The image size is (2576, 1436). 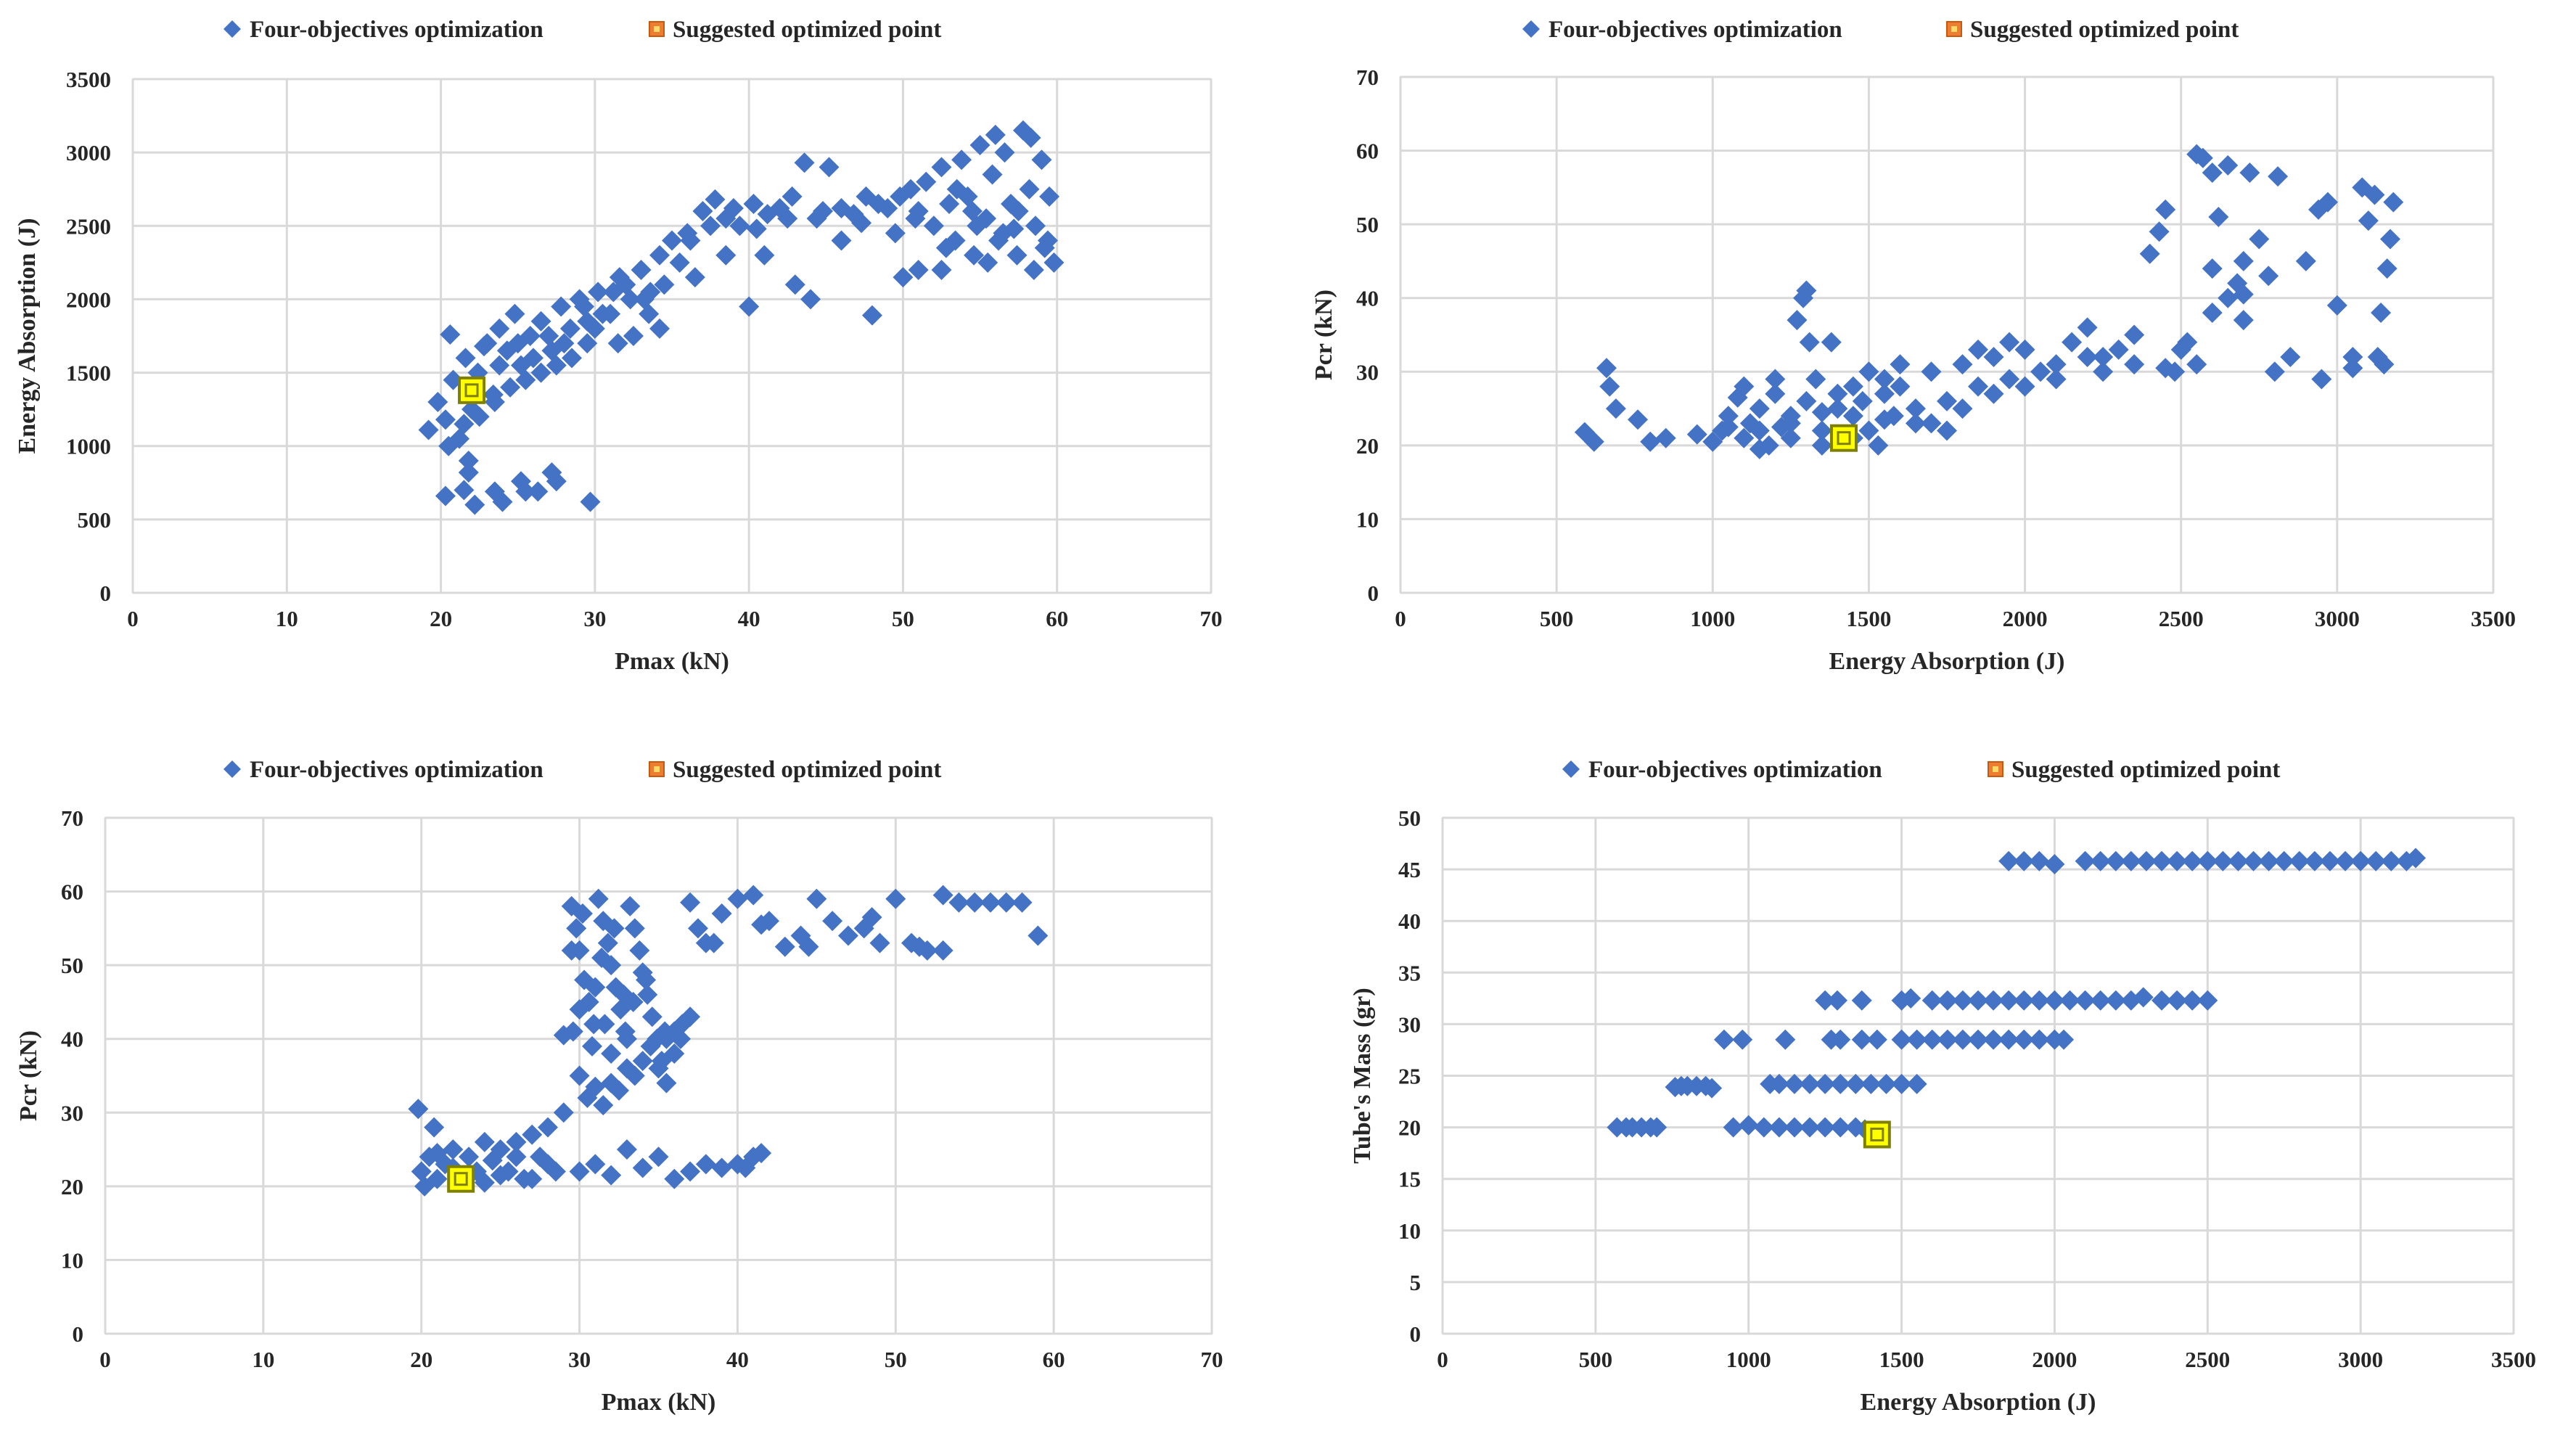 I want to click on y-axis-title: Pcr (kN), so click(x=28, y=1076).